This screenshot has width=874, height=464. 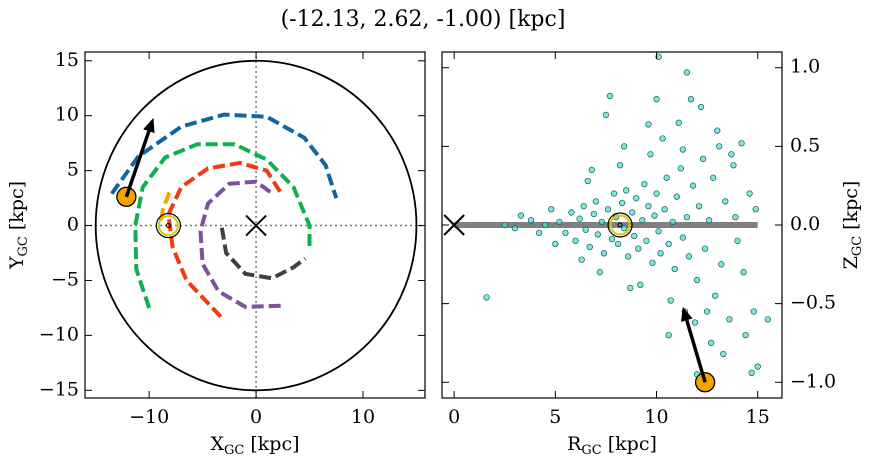 I want to click on sun-marker, so click(x=620, y=225).